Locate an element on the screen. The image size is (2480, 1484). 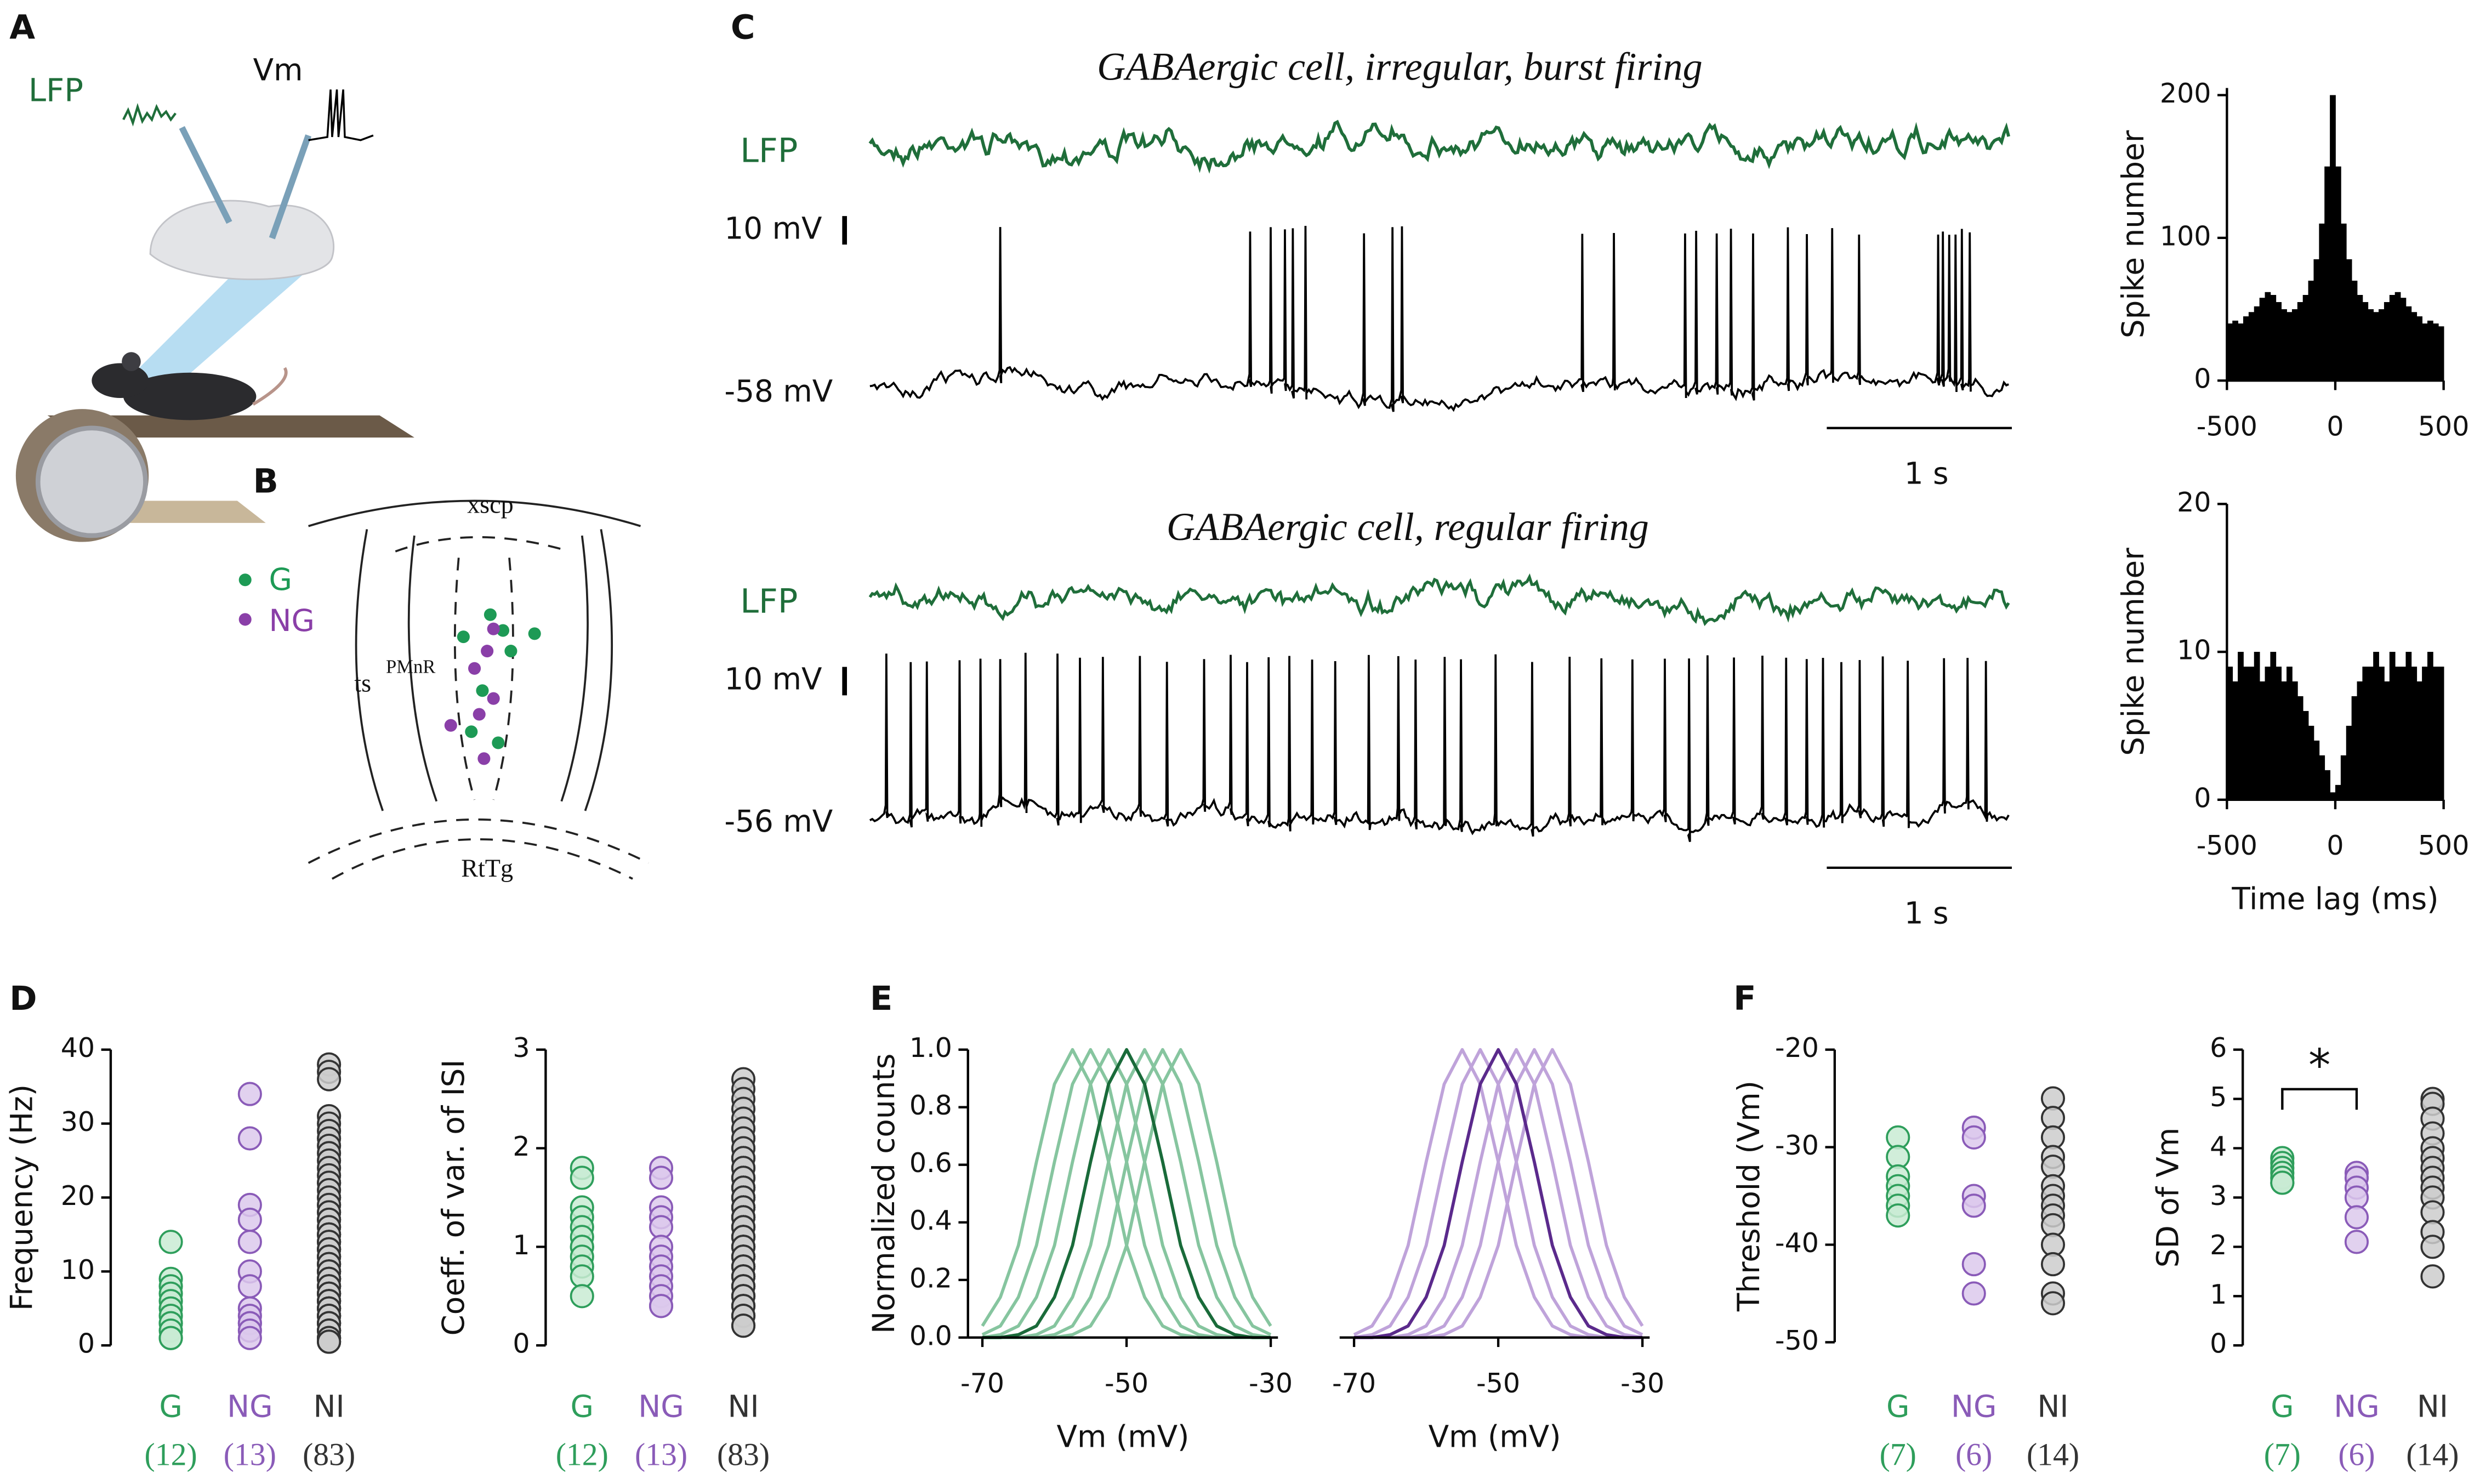
y-axis-label: Coeff. of var. of ISI is located at coordinates (453, 1197).